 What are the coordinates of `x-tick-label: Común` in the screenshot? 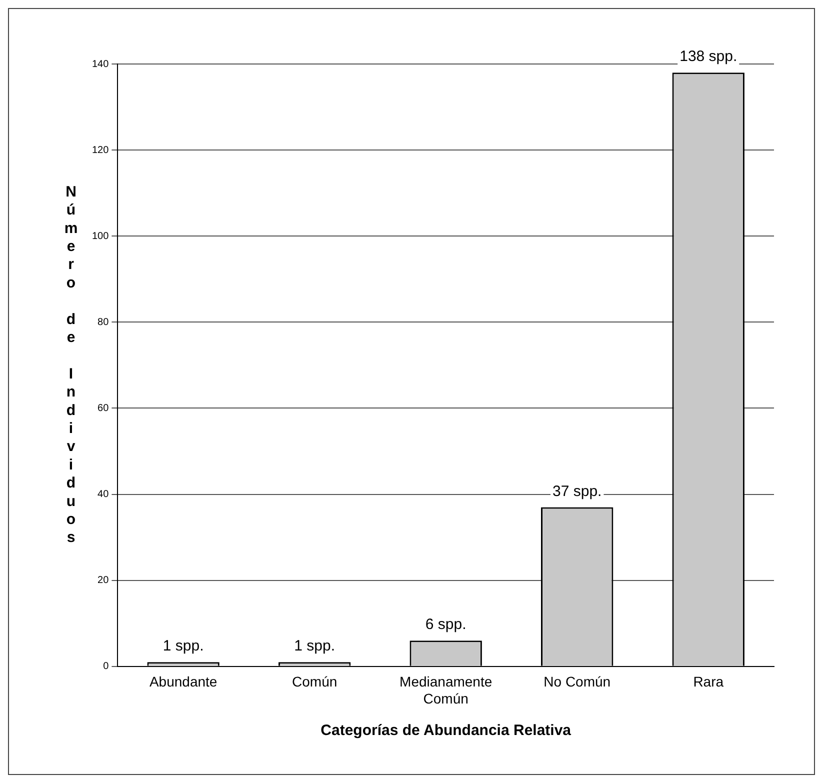 It's located at (315, 682).